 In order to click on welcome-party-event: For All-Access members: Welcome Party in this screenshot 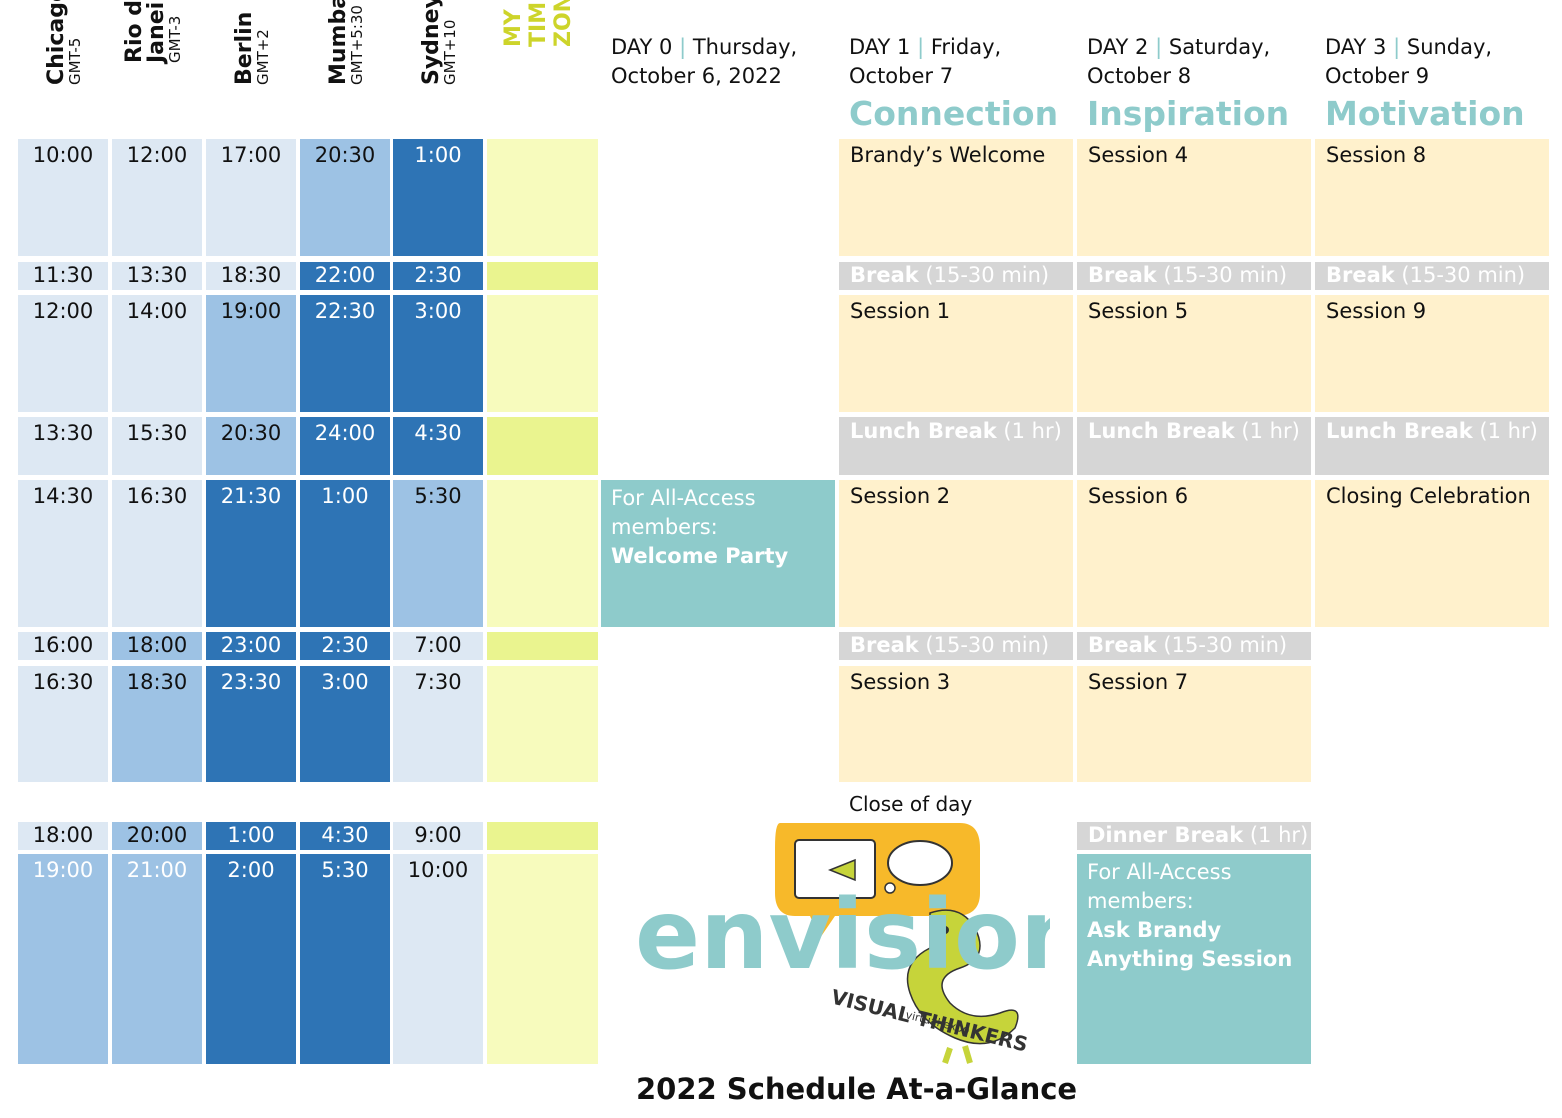, I will do `click(718, 553)`.